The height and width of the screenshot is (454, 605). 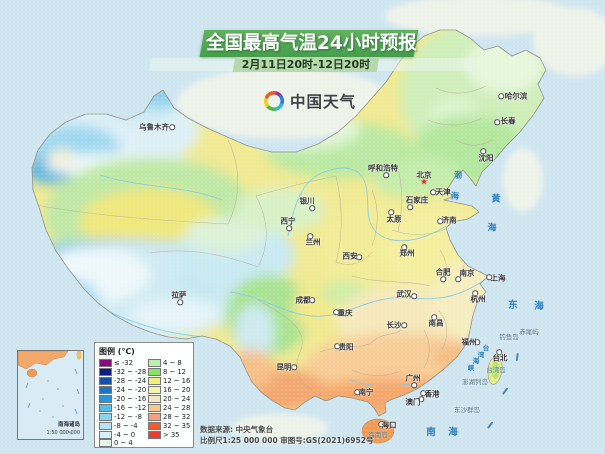 I want to click on sea-label-char: 峡, so click(x=471, y=367).